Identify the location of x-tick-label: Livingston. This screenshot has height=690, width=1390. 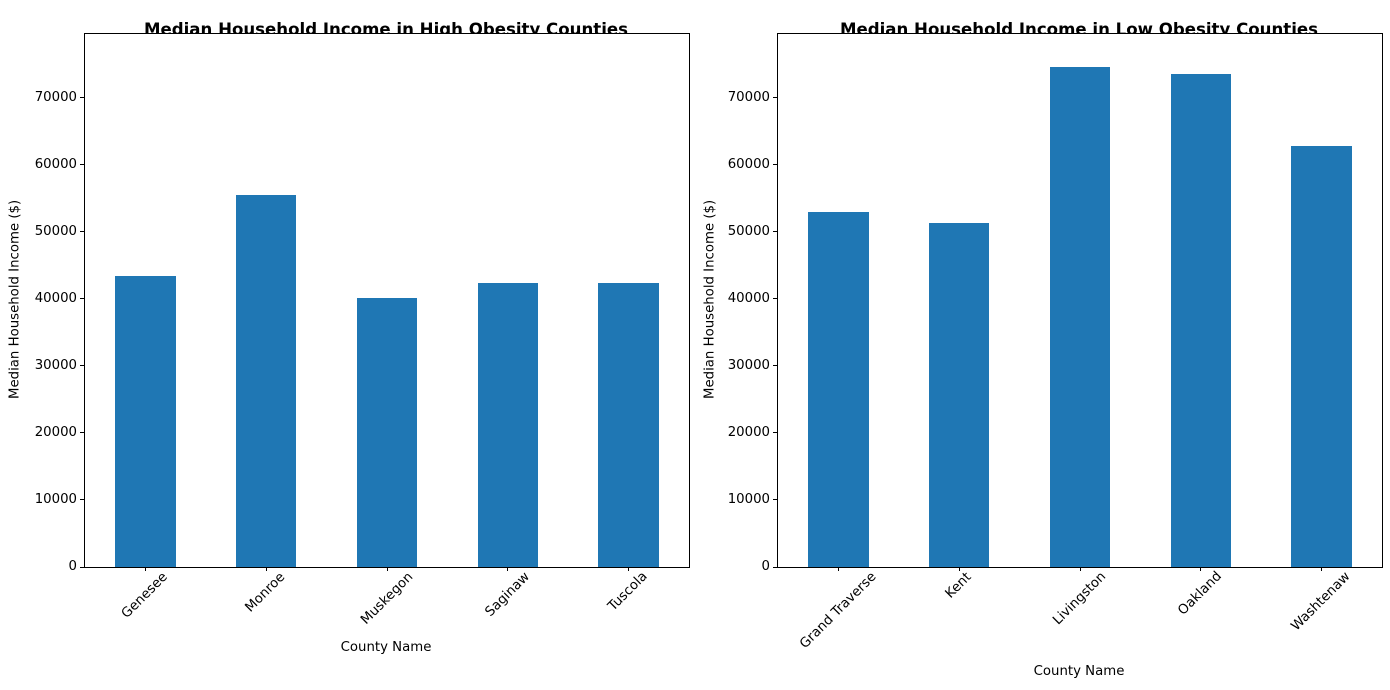
(1080, 599).